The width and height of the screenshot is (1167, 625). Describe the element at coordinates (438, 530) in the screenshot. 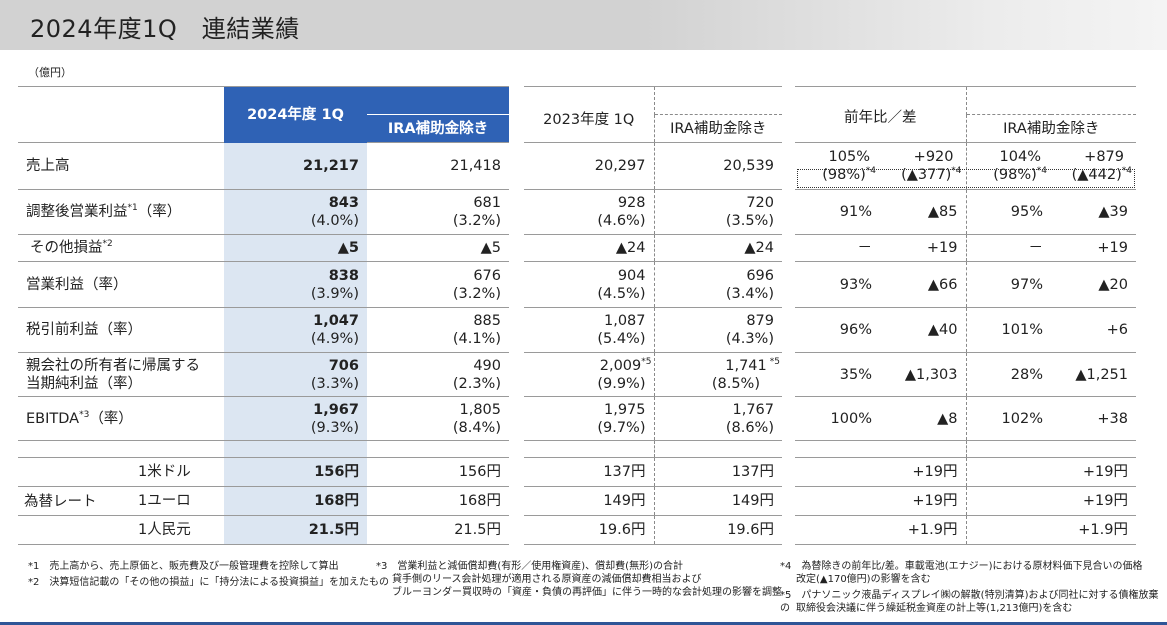

I see `cell: 21.5円` at that location.